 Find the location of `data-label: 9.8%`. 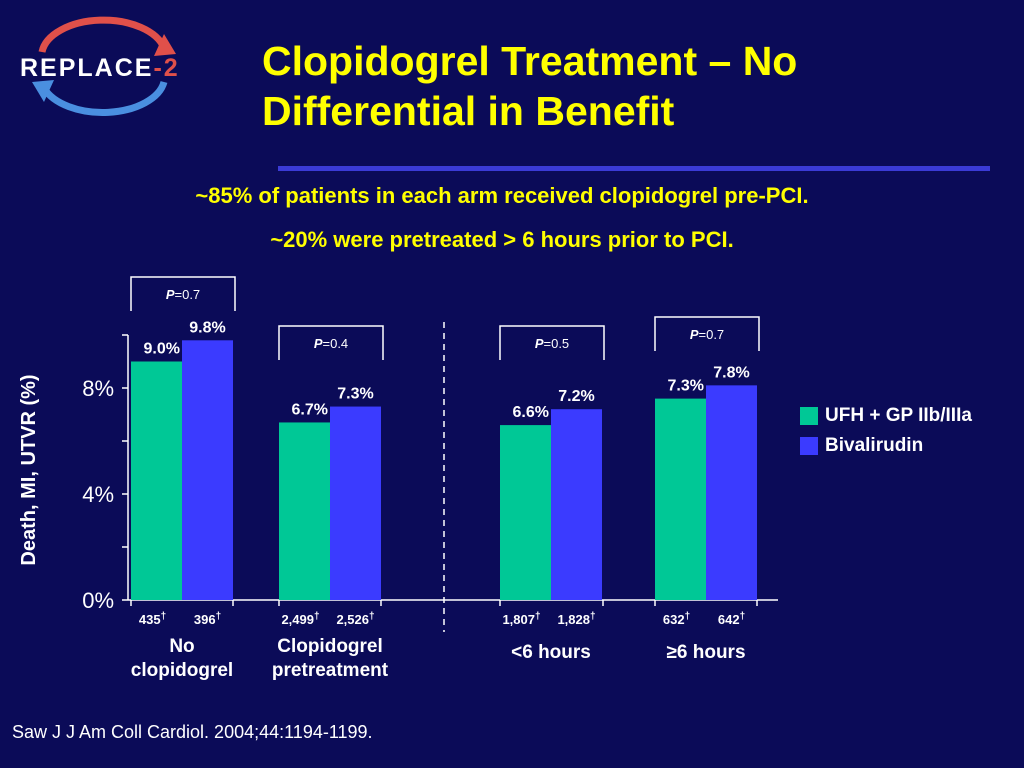

data-label: 9.8% is located at coordinates (207, 327).